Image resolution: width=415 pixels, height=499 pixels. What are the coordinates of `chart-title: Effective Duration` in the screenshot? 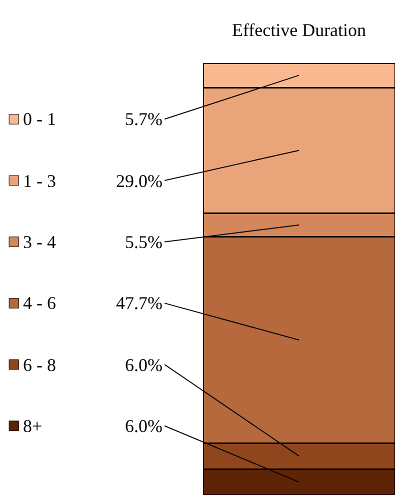 It's located at (299, 30).